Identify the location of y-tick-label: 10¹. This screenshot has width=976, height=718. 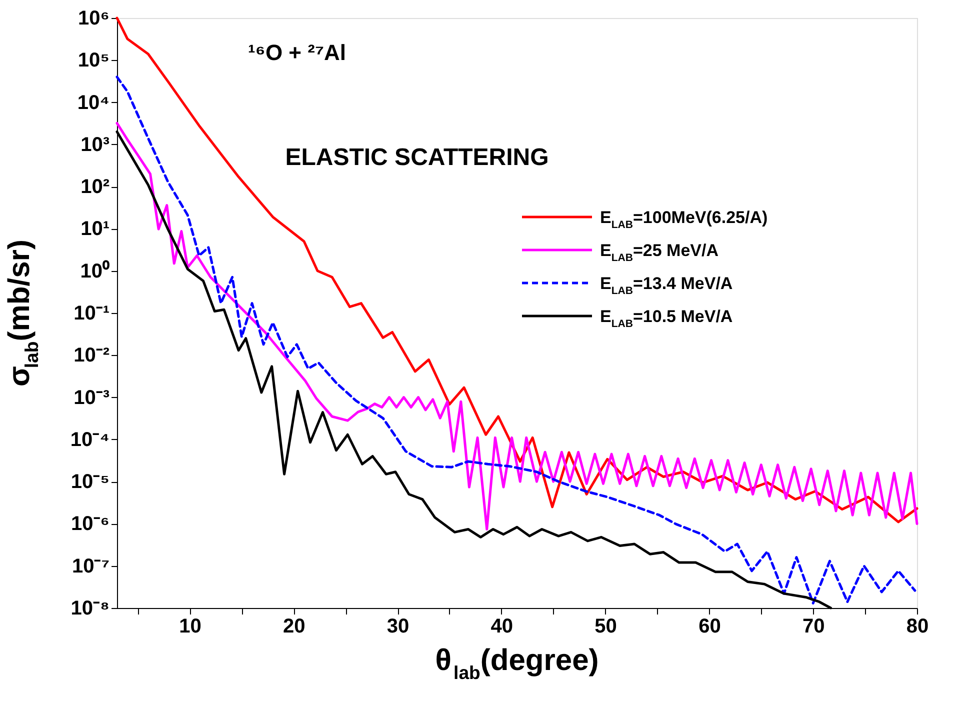
(95, 229).